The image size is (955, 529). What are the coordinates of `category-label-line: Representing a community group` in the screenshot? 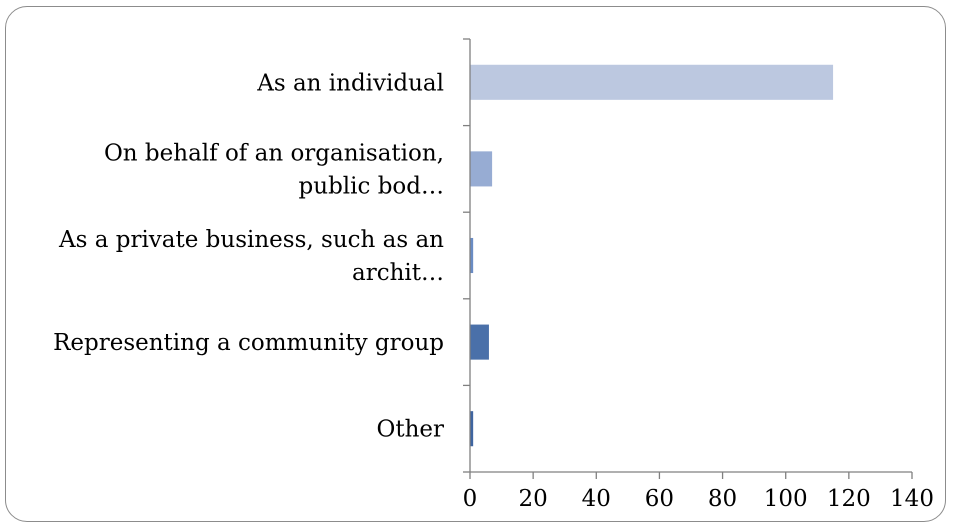 It's located at (248, 343).